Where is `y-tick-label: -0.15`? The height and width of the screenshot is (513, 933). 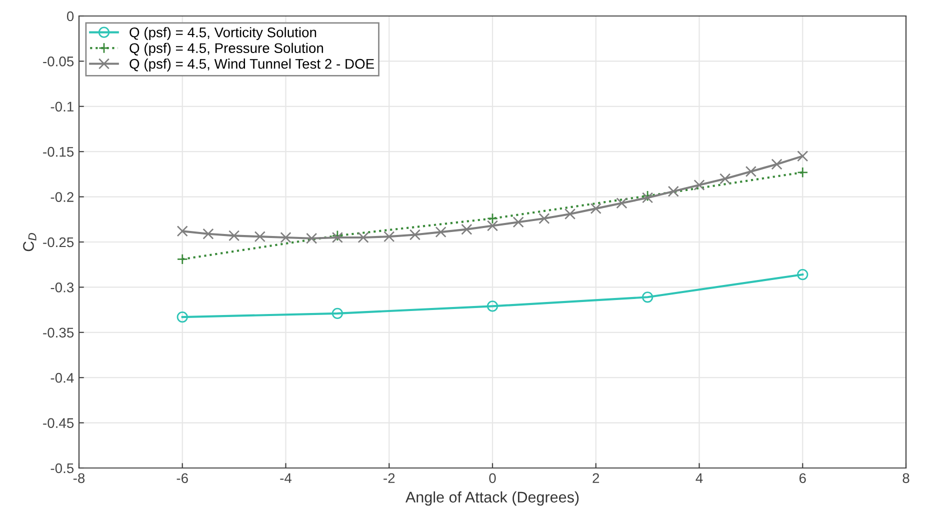
y-tick-label: -0.15 is located at coordinates (58, 151).